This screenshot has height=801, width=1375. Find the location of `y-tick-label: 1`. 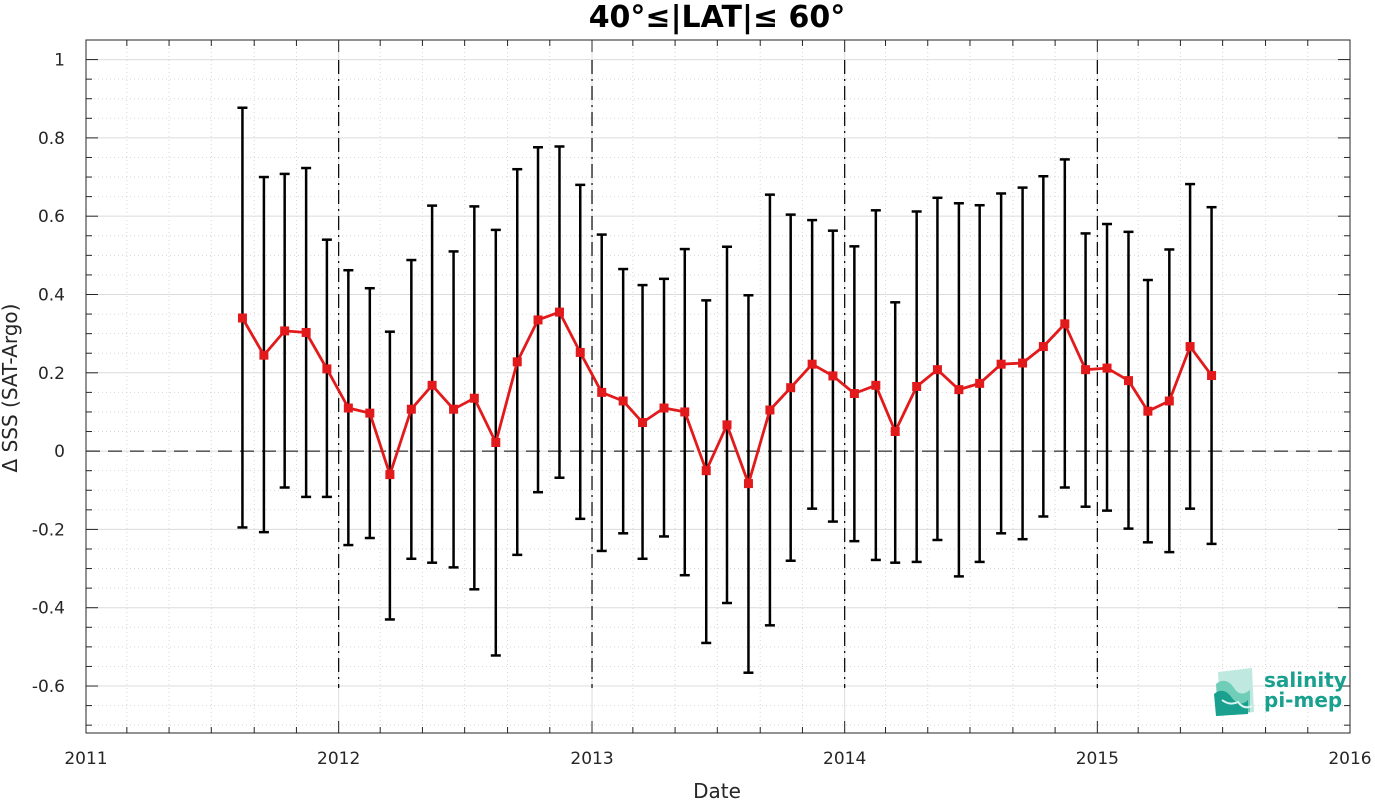

y-tick-label: 1 is located at coordinates (59, 61).